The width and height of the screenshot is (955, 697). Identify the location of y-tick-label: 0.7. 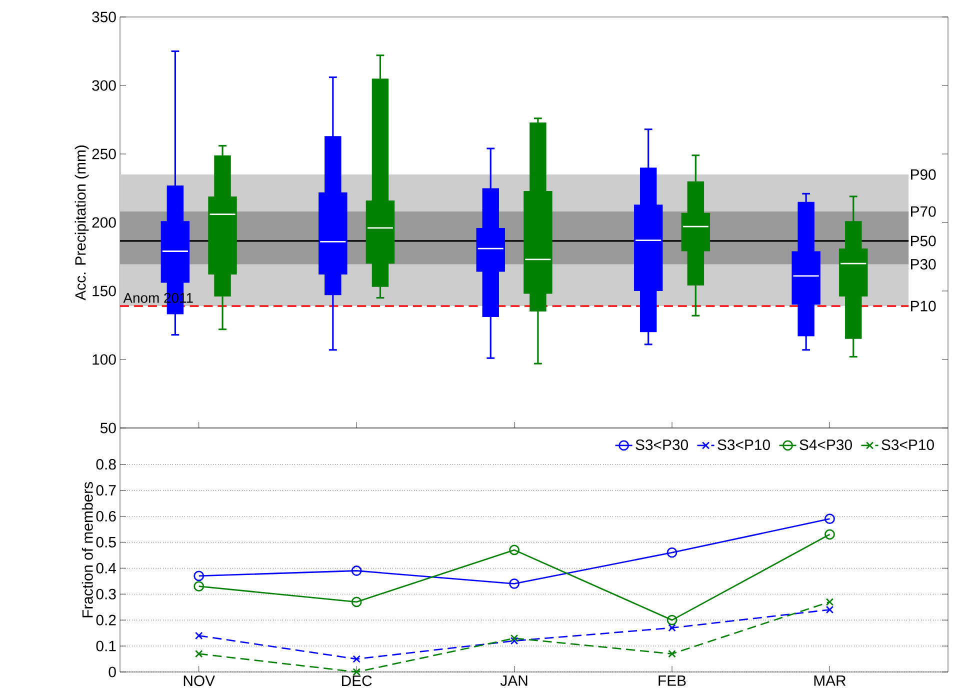
(106, 490).